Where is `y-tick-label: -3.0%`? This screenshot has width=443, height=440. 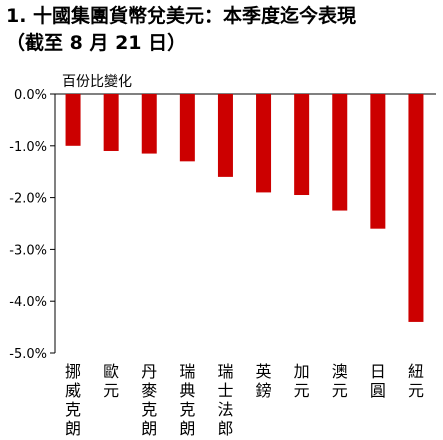
y-tick-label: -3.0% is located at coordinates (28, 250).